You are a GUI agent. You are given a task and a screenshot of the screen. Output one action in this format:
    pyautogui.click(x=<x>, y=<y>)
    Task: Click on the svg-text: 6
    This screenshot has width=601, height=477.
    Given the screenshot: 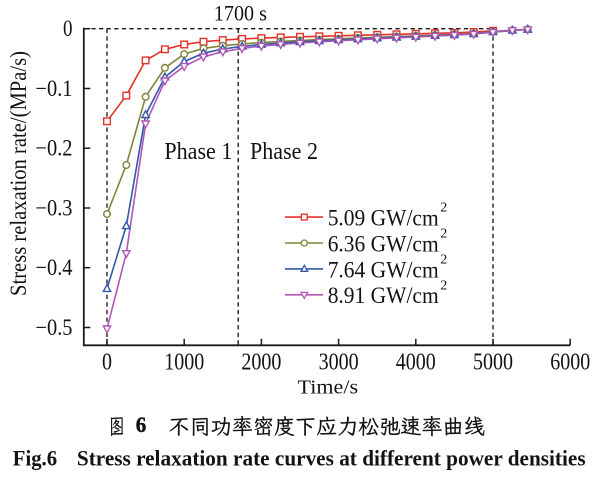 What is the action you would take?
    pyautogui.click(x=141, y=424)
    